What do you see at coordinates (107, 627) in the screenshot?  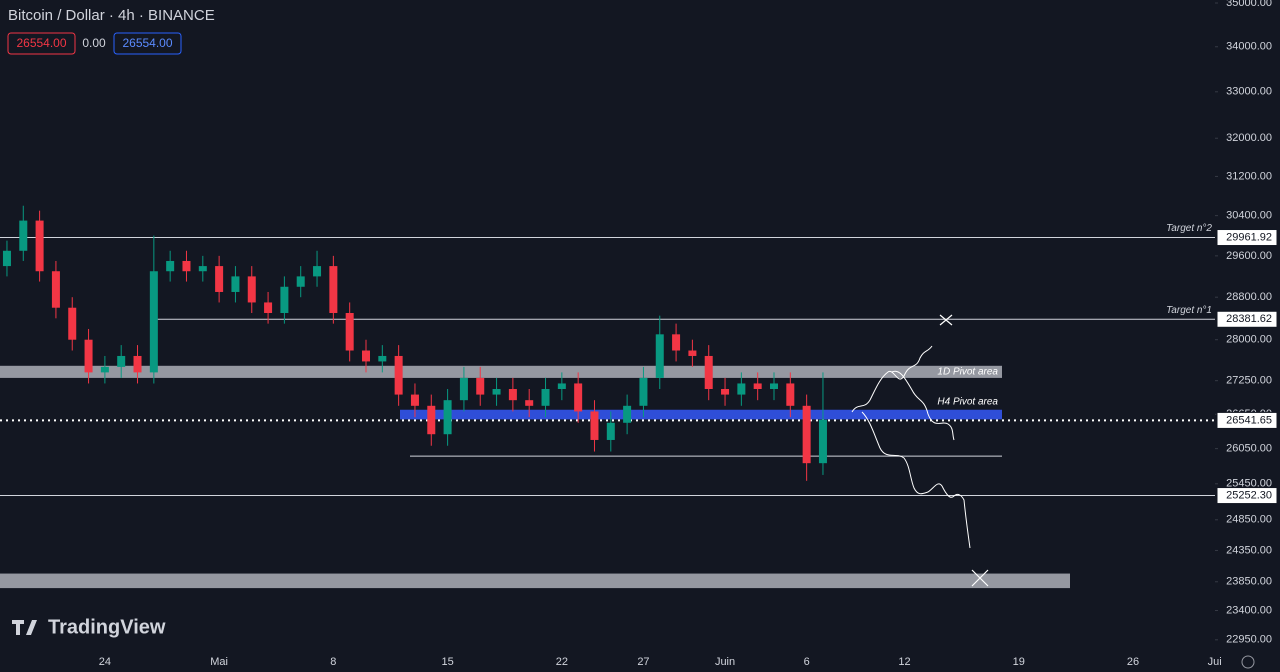 I see `brand-name: TradingView` at bounding box center [107, 627].